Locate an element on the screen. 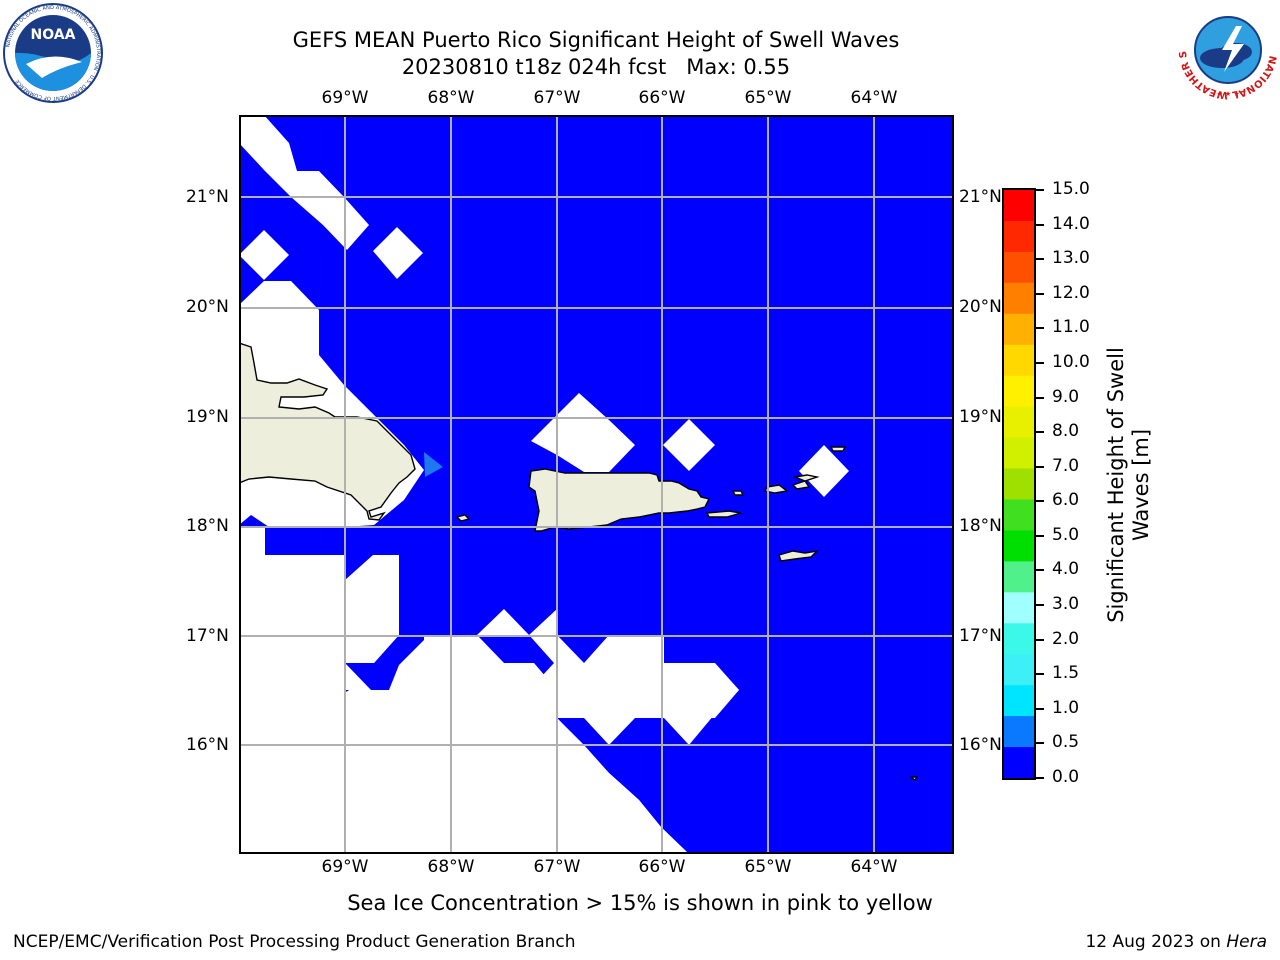  lon-label-top: 64°W is located at coordinates (874, 98).